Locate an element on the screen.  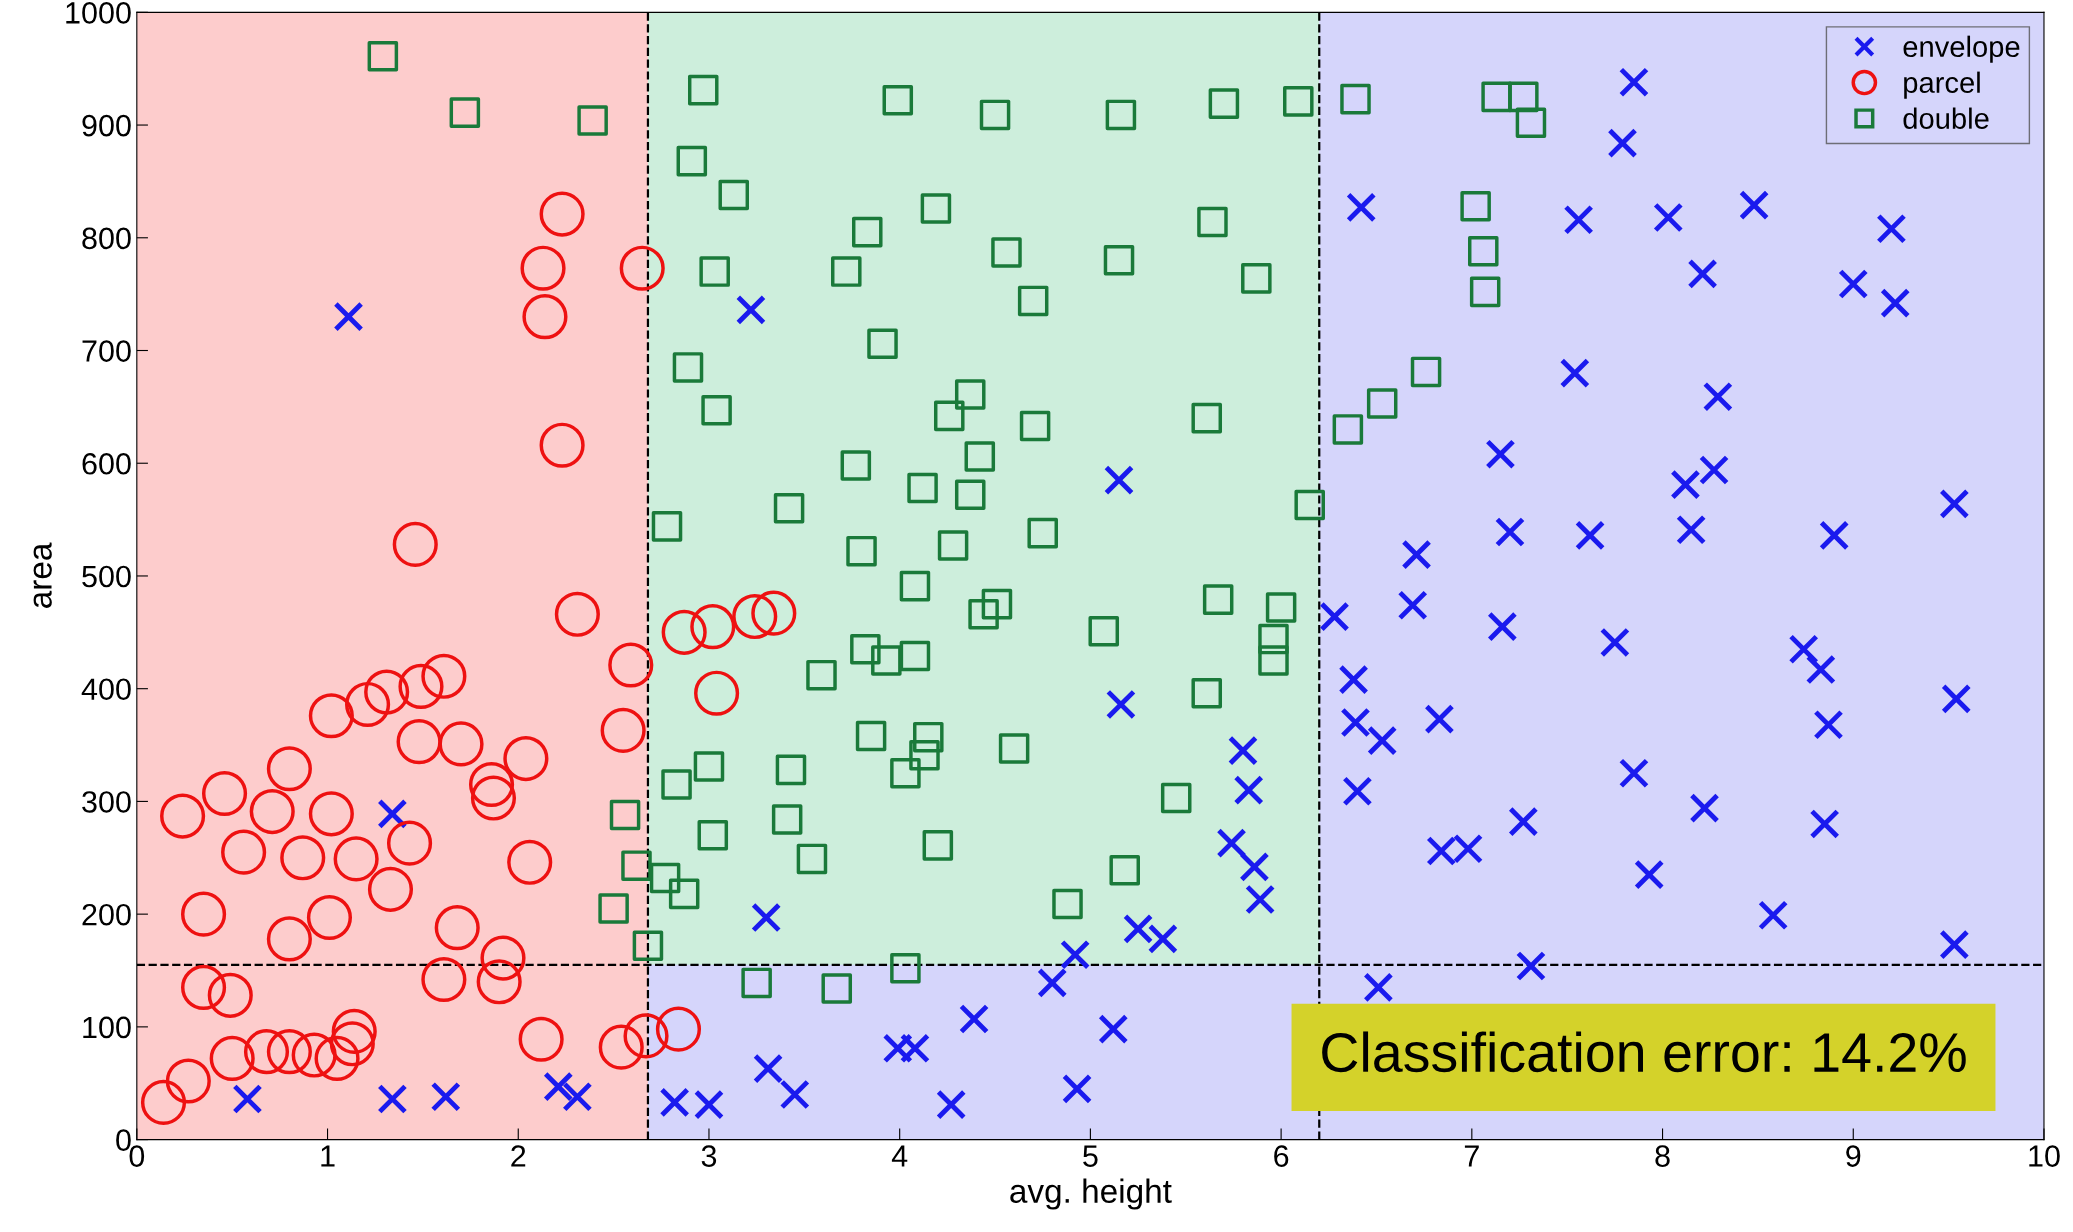
x-tick-label: 2 is located at coordinates (518, 1156).